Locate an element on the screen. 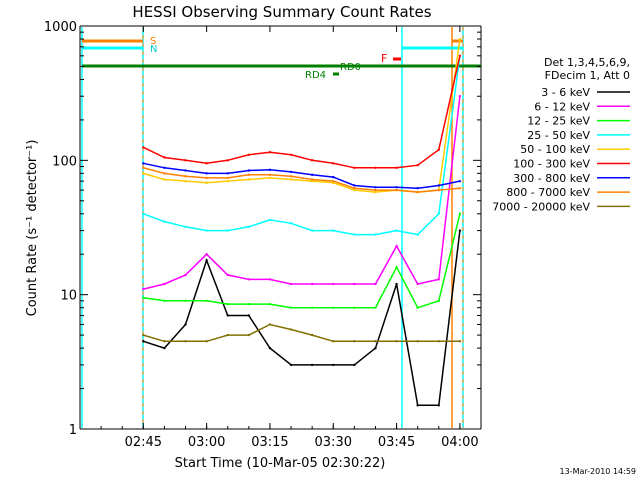 Image resolution: width=640 pixels, height=480 pixels. legend-label: 100 - 300 keV is located at coordinates (551, 164).